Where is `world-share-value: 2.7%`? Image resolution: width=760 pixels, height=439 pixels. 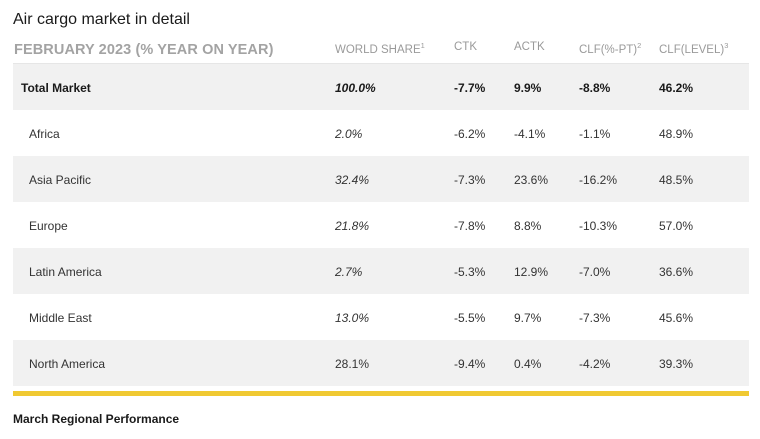
world-share-value: 2.7% is located at coordinates (349, 272).